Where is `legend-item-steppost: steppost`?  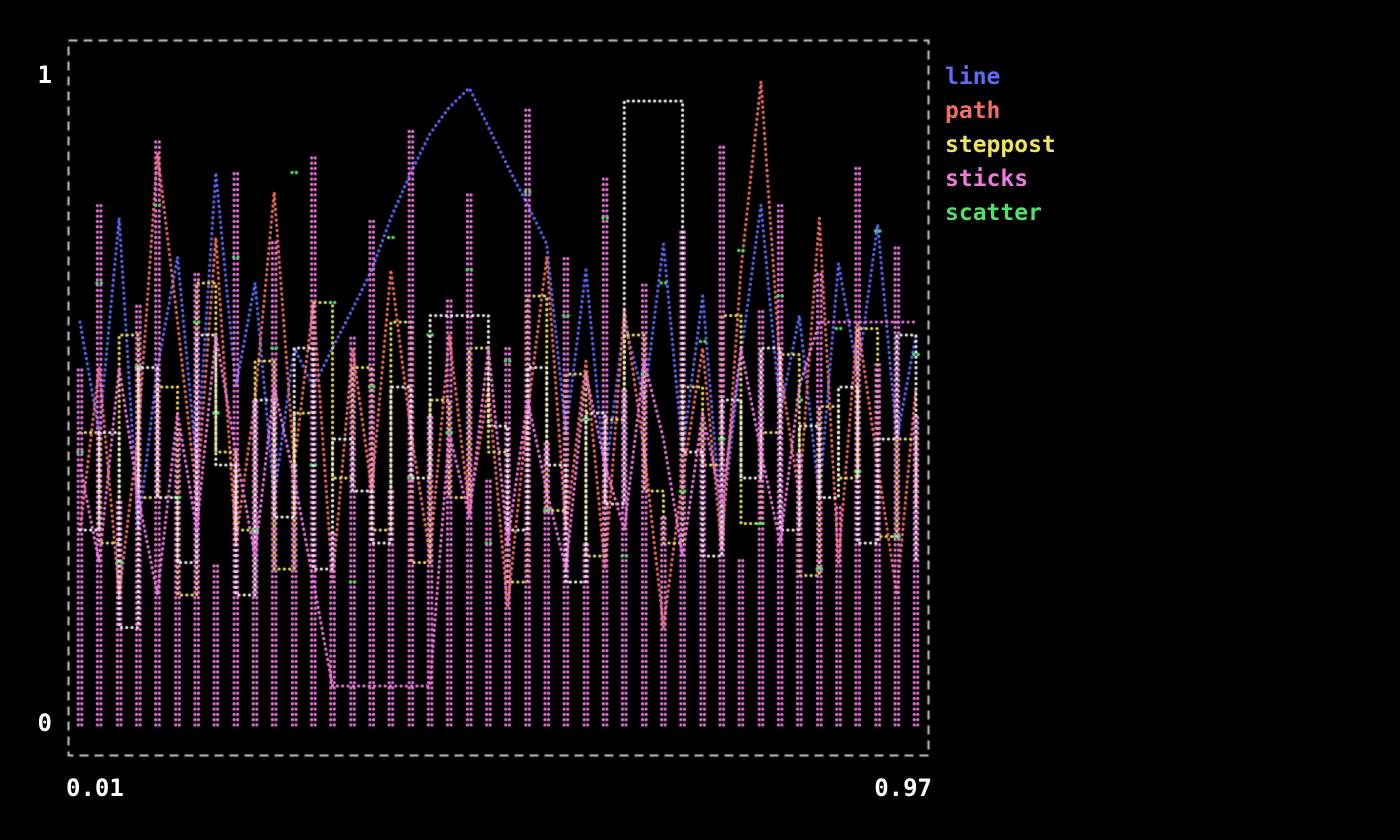 legend-item-steppost: steppost is located at coordinates (1000, 145).